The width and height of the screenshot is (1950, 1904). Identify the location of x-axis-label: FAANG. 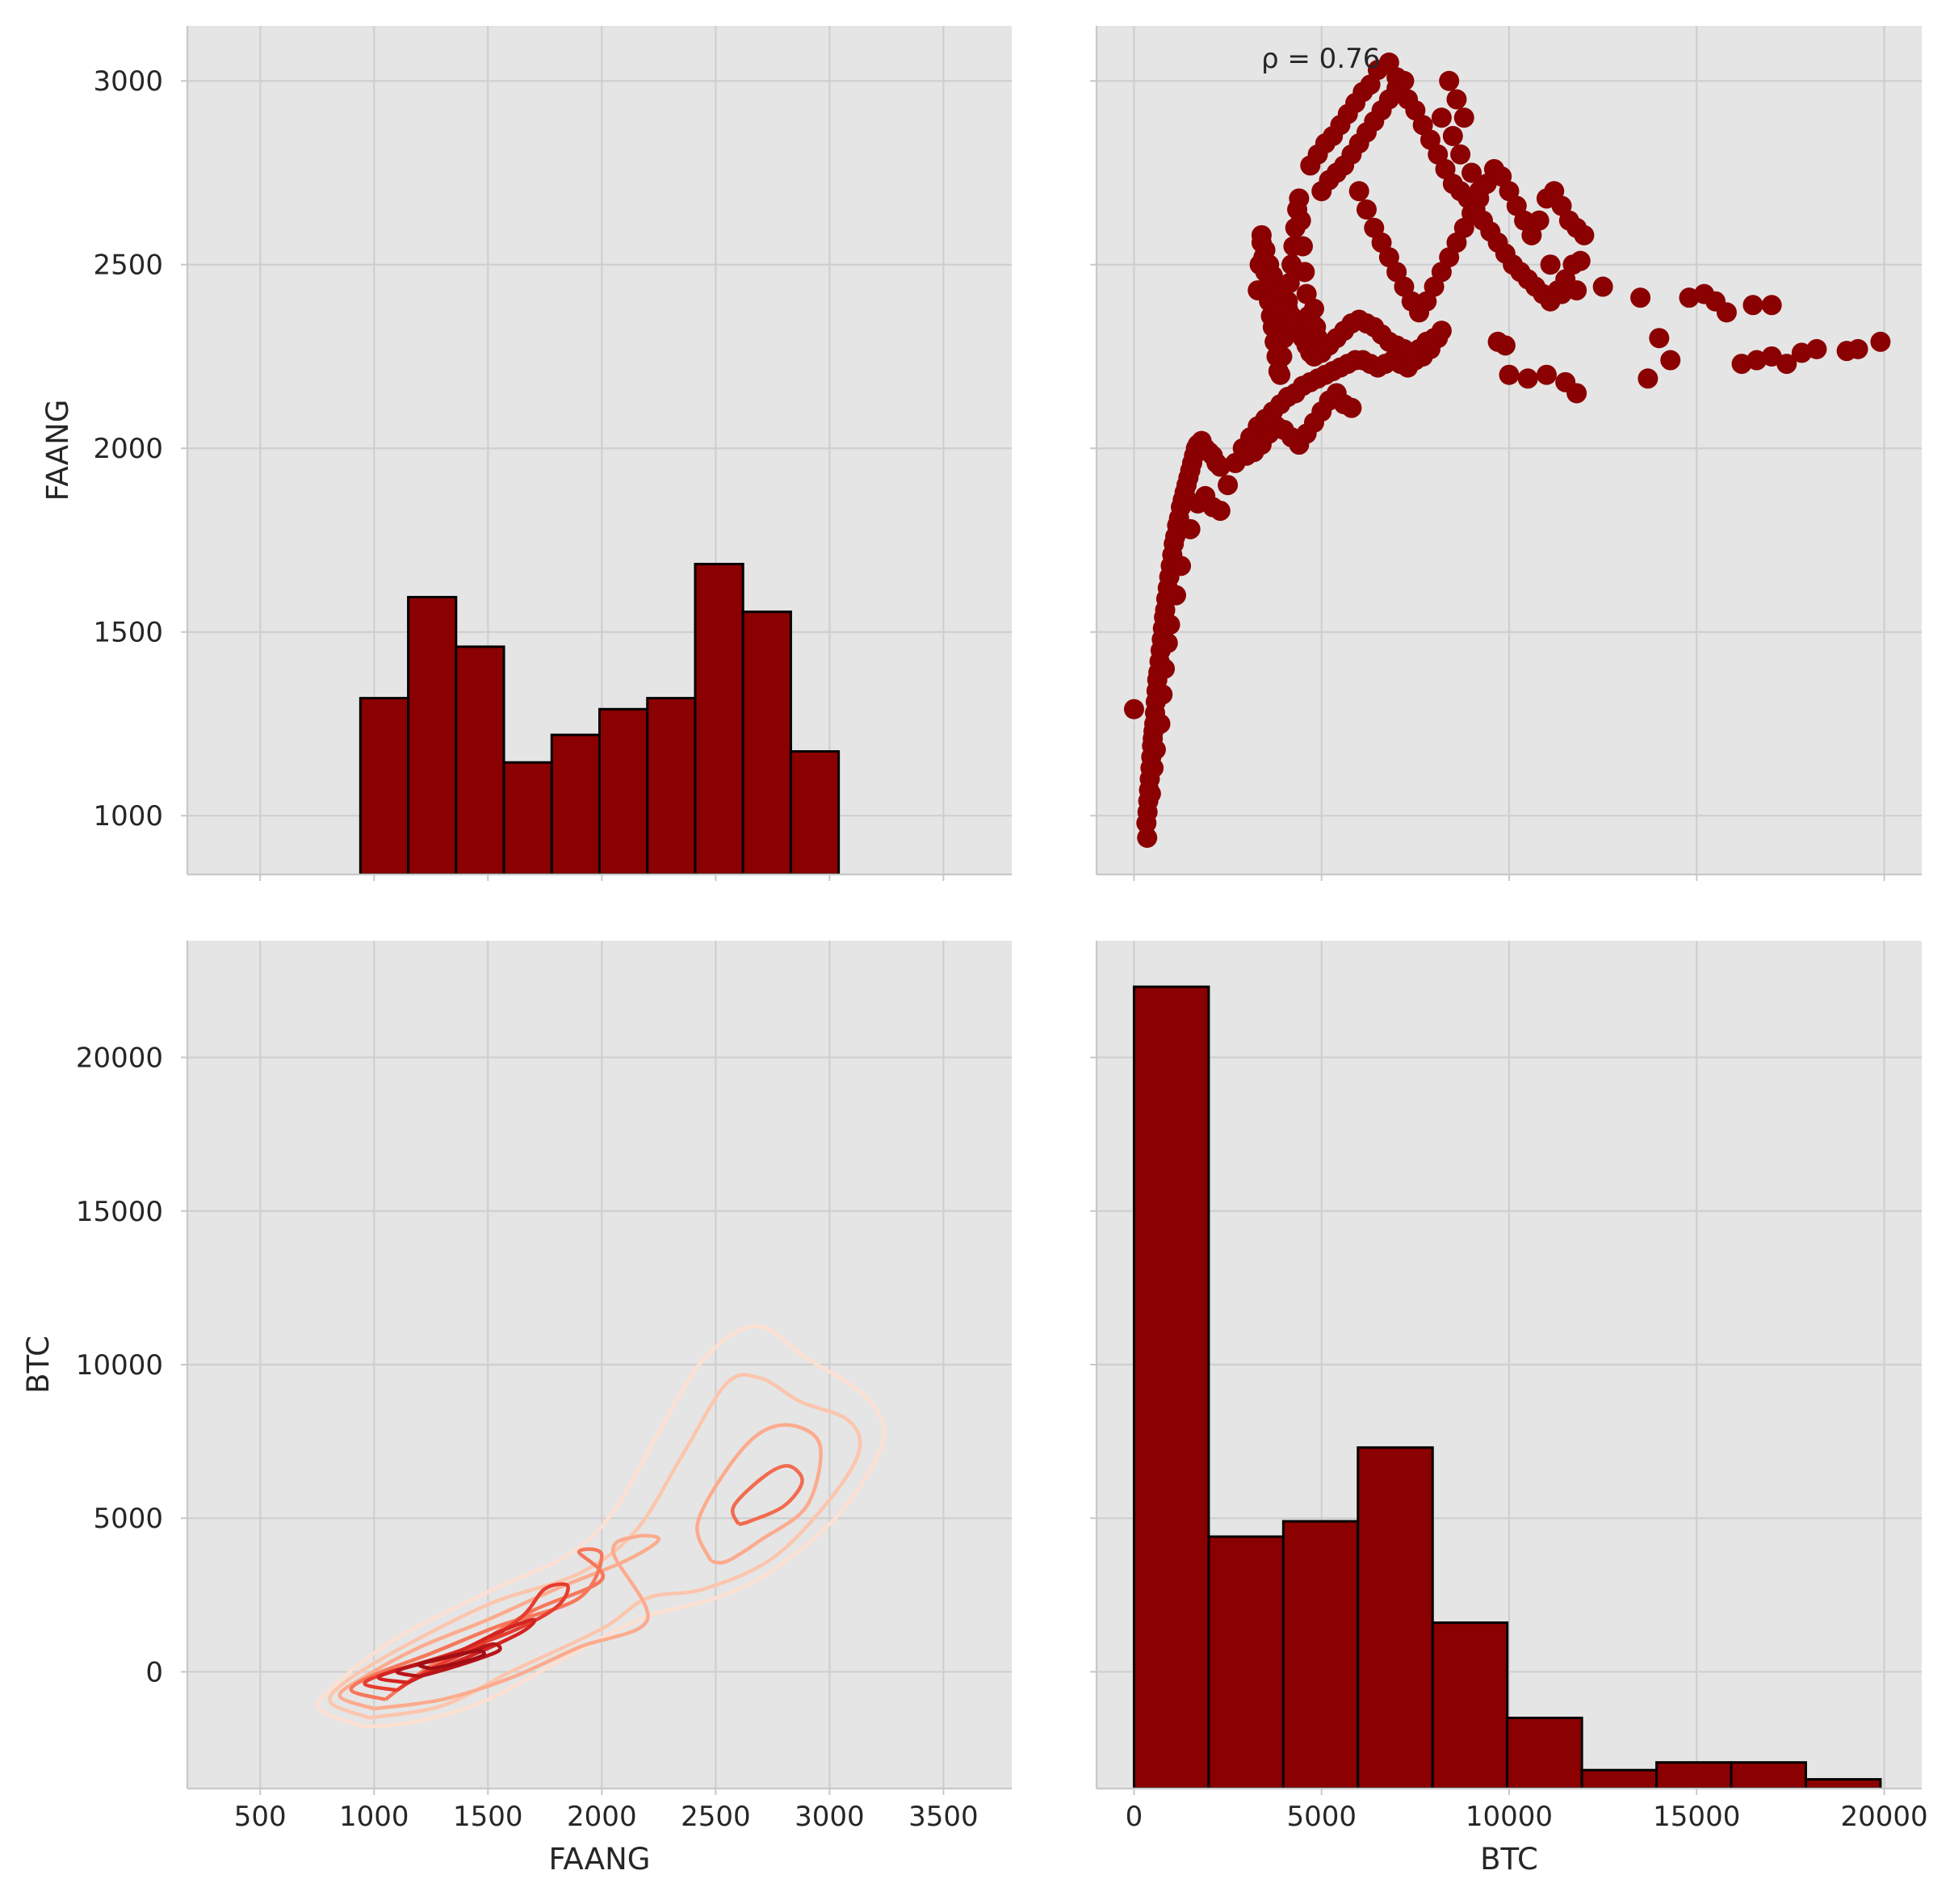
(600, 1860).